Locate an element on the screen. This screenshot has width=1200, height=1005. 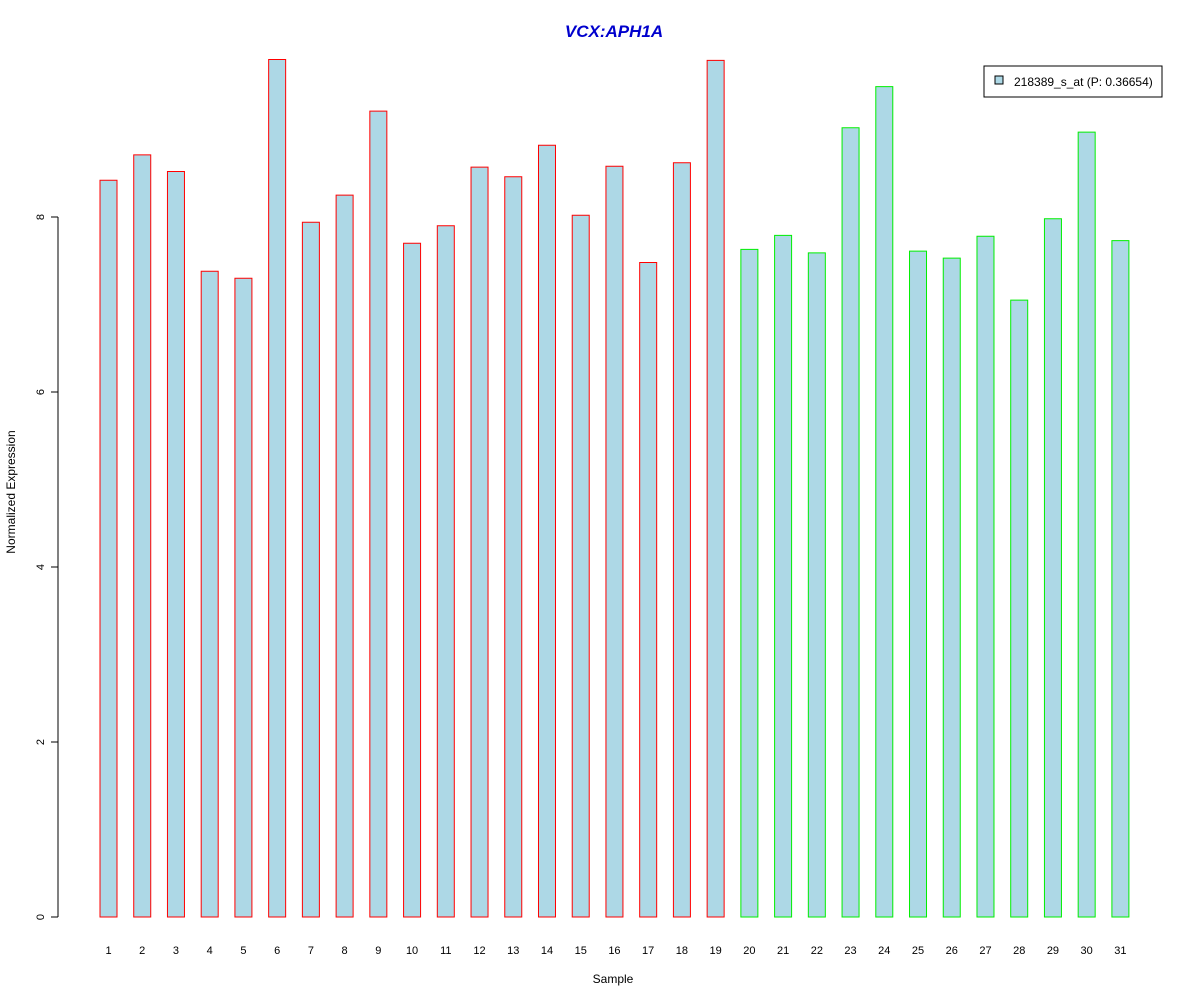
chart-title: VCX:APH1A is located at coordinates (614, 31).